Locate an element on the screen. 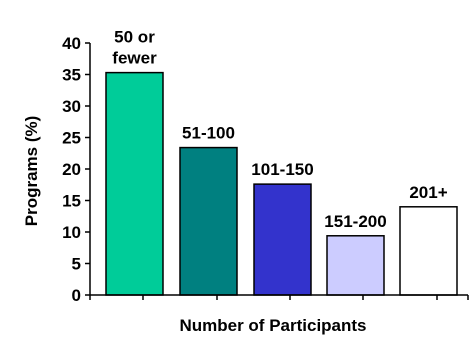  y-tick-label: 5 is located at coordinates (76, 264).